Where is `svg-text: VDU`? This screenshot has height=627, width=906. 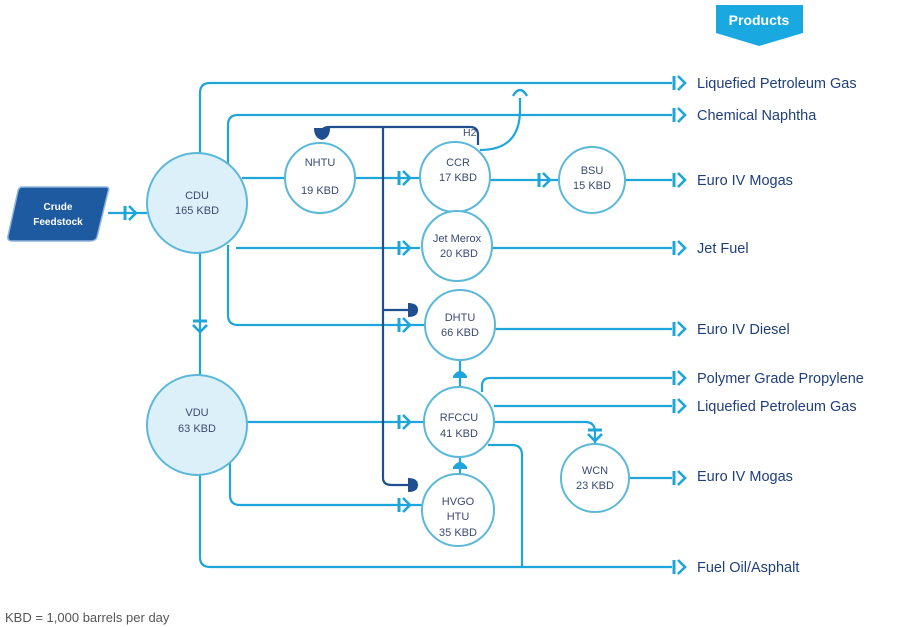 svg-text: VDU is located at coordinates (196, 413).